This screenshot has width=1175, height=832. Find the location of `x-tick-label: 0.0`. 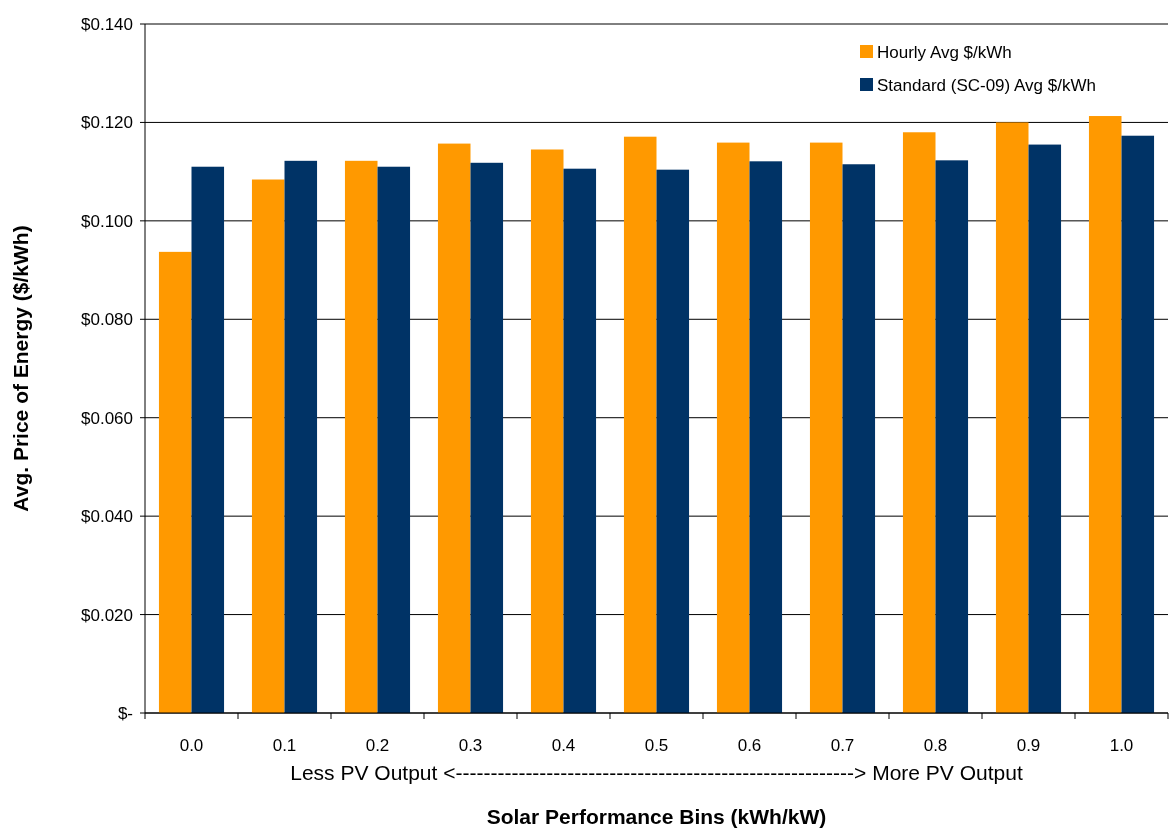

x-tick-label: 0.0 is located at coordinates (191, 745).